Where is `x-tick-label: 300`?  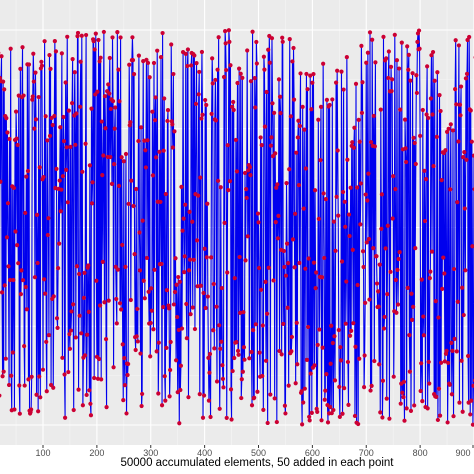 x-tick-label: 300 is located at coordinates (150, 453).